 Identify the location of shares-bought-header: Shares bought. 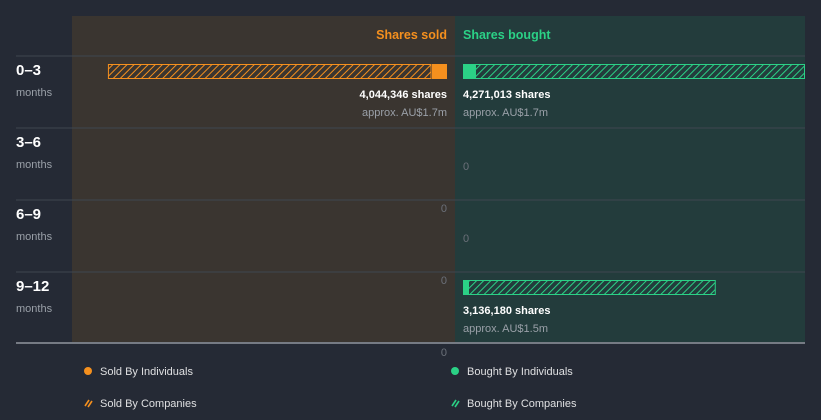
(507, 35).